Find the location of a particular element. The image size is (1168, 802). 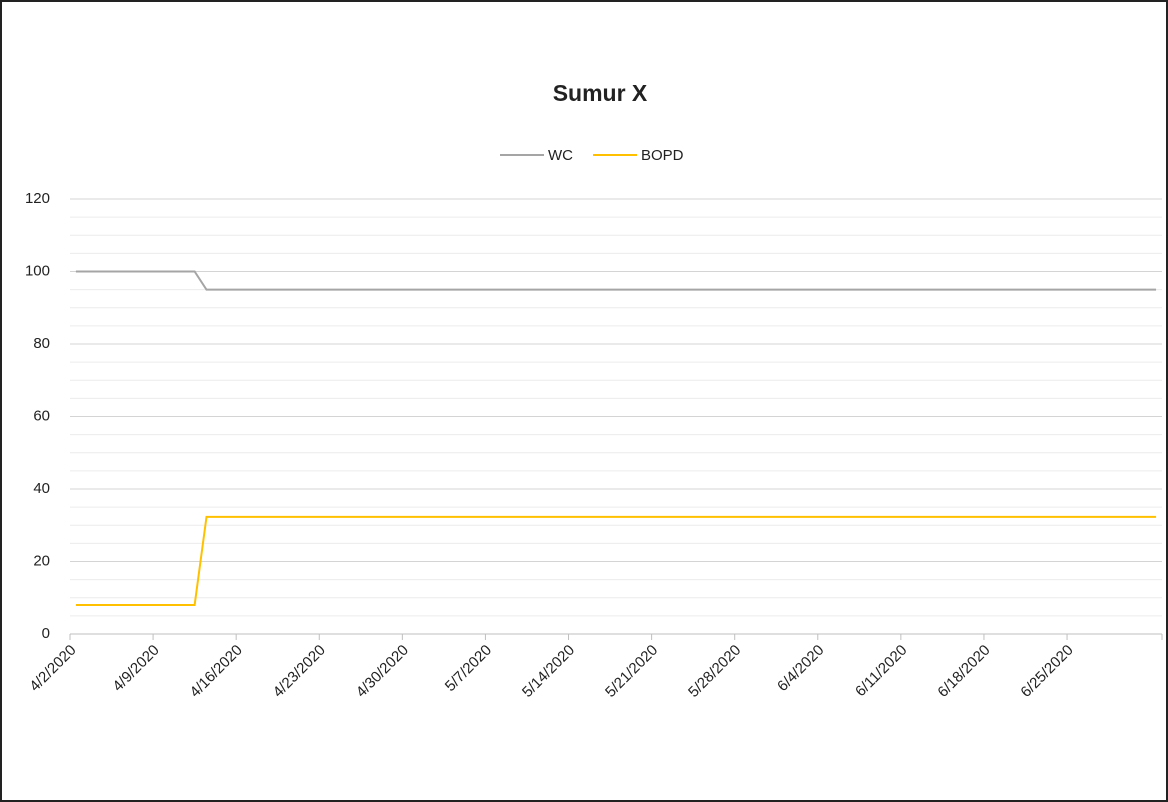

y-tick-label: 20 is located at coordinates (41, 560).